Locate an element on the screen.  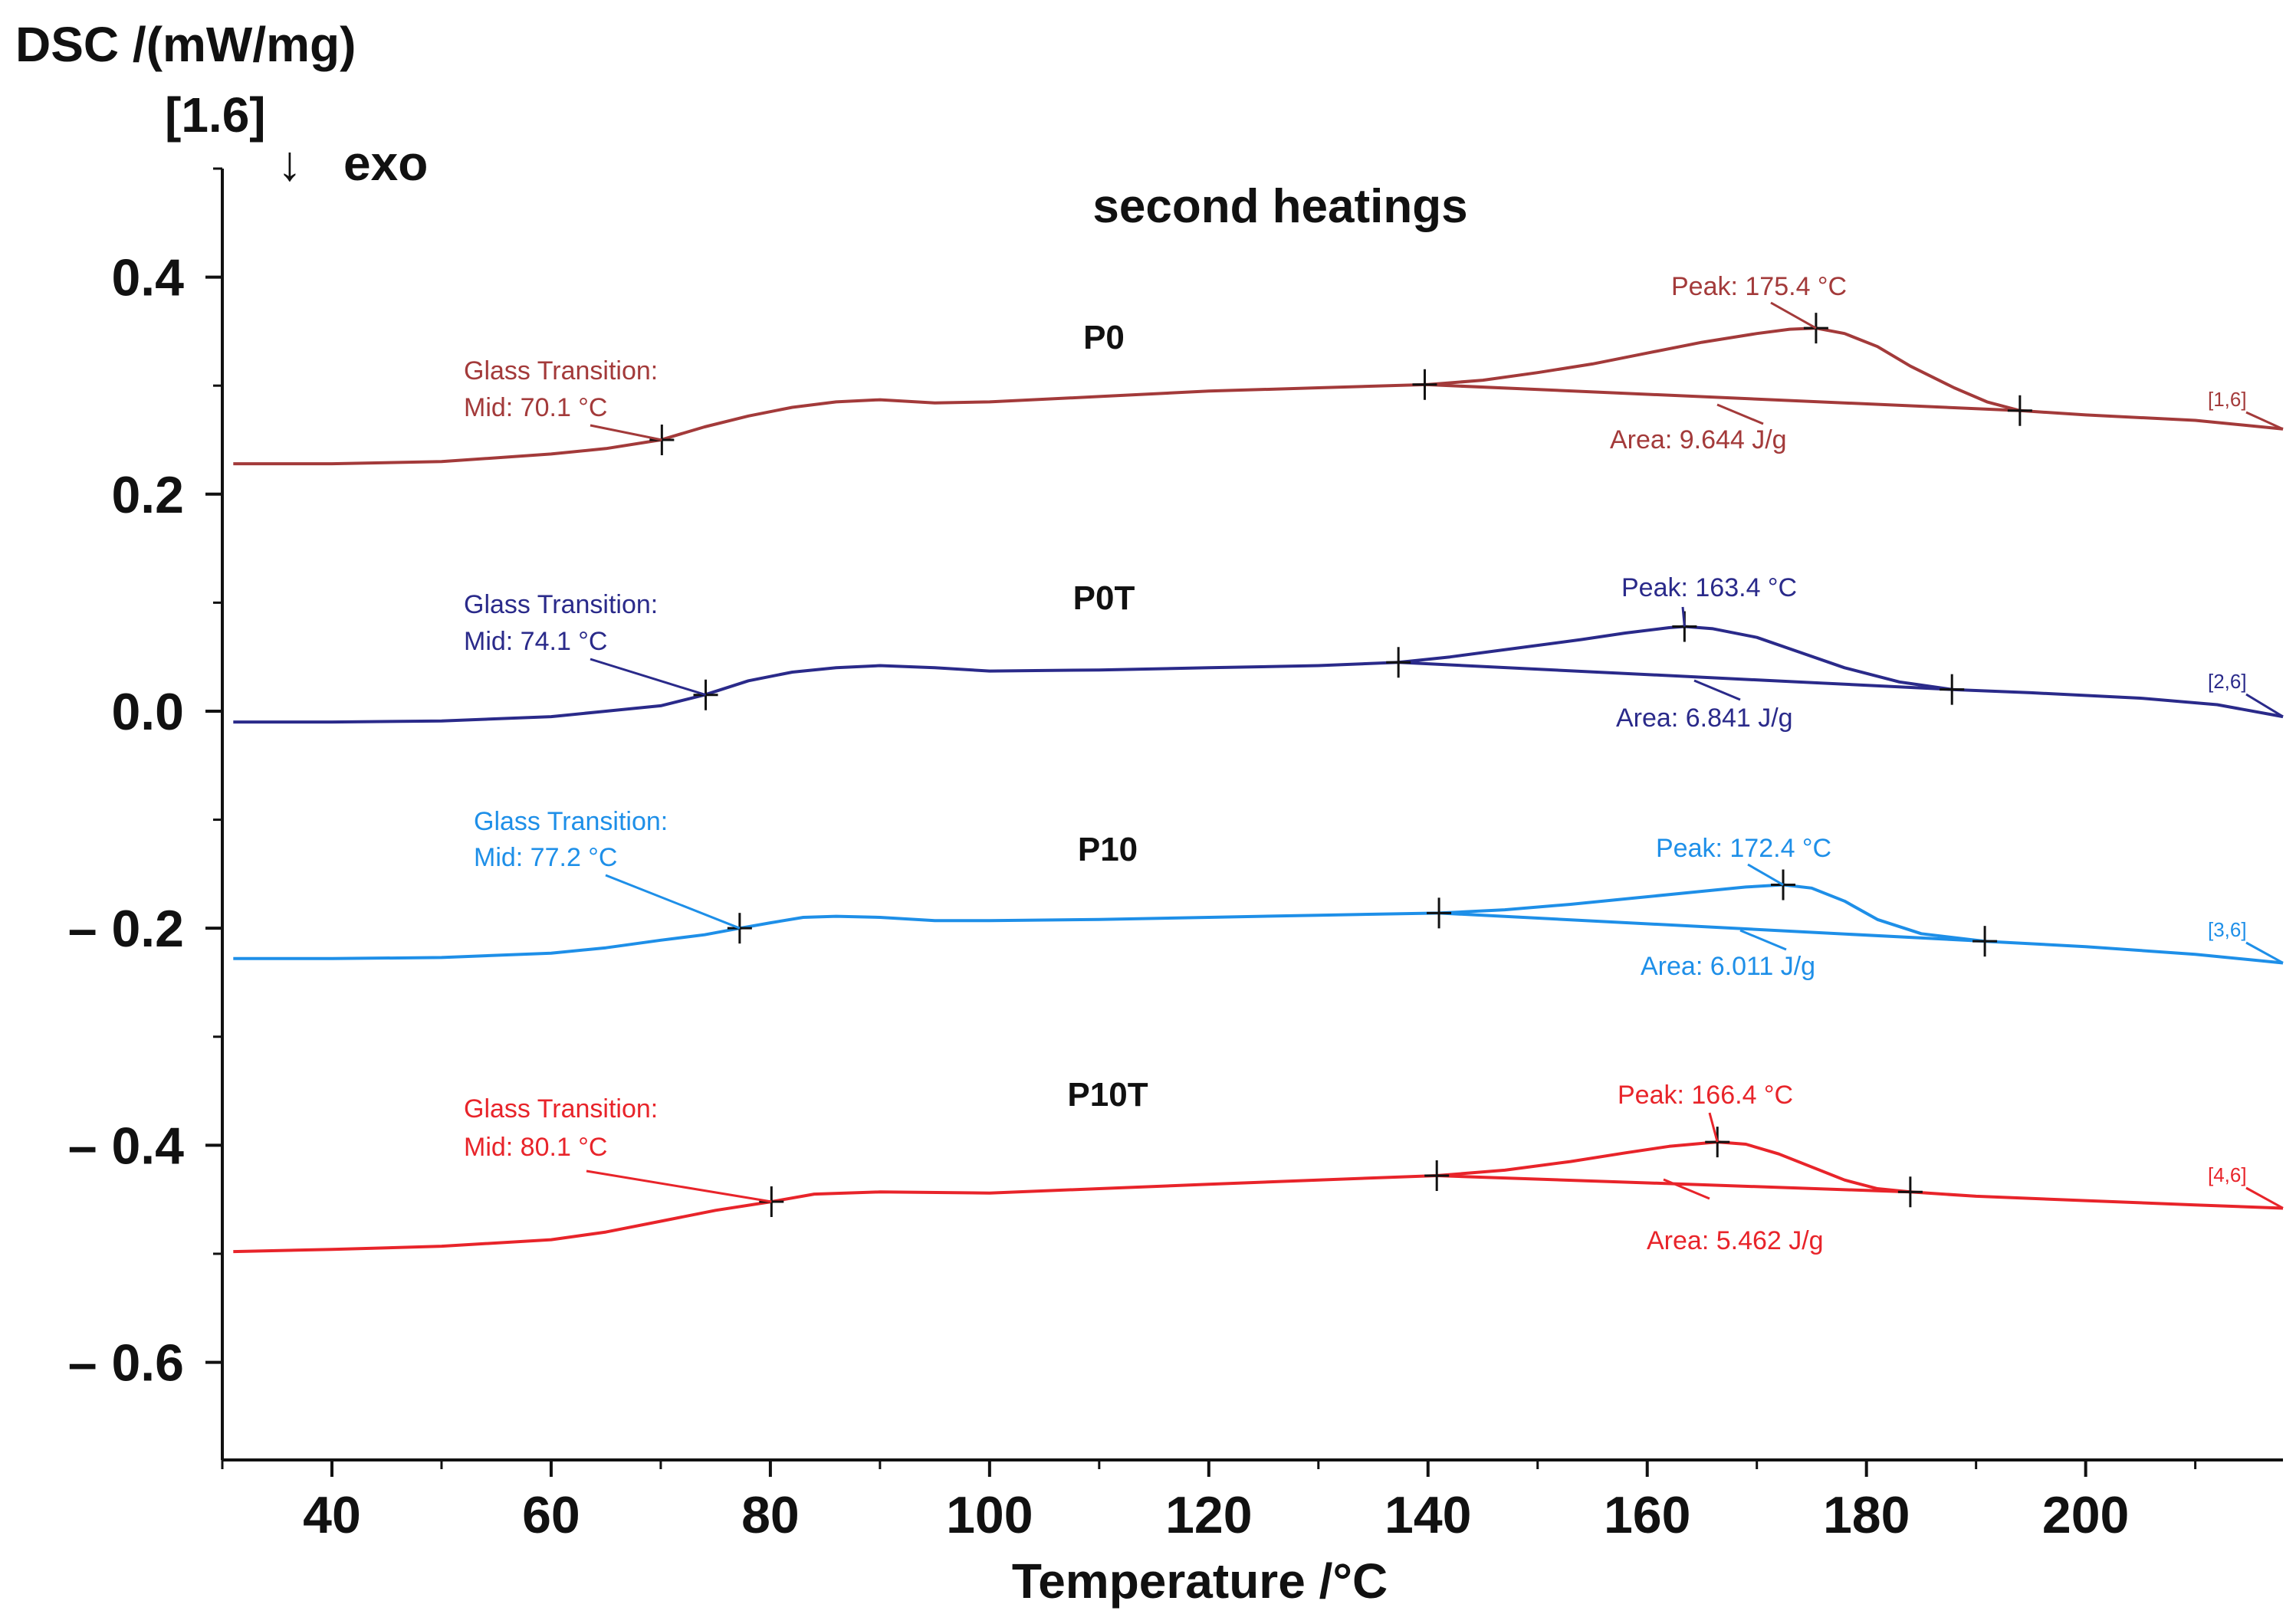
y-ticks: 0.4 0.2 0.0 – 0.2 – 0.4 – 0.6 is located at coordinates (145, 780).